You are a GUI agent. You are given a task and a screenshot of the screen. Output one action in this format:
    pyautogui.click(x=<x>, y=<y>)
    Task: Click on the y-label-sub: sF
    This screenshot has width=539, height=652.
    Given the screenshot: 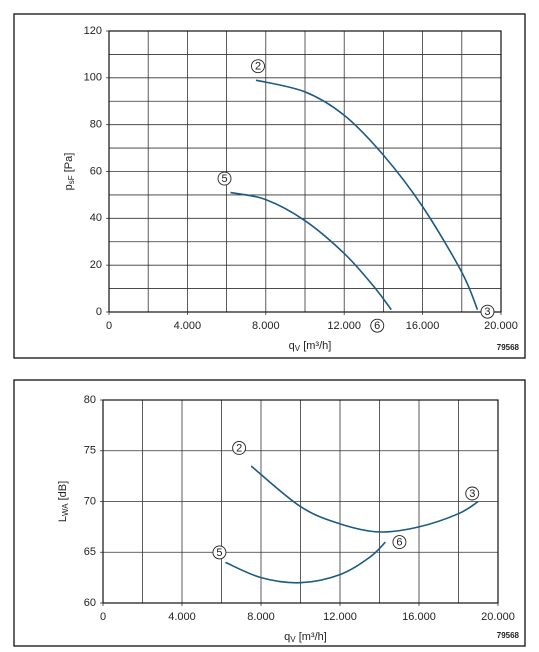 What is the action you would take?
    pyautogui.click(x=71, y=179)
    